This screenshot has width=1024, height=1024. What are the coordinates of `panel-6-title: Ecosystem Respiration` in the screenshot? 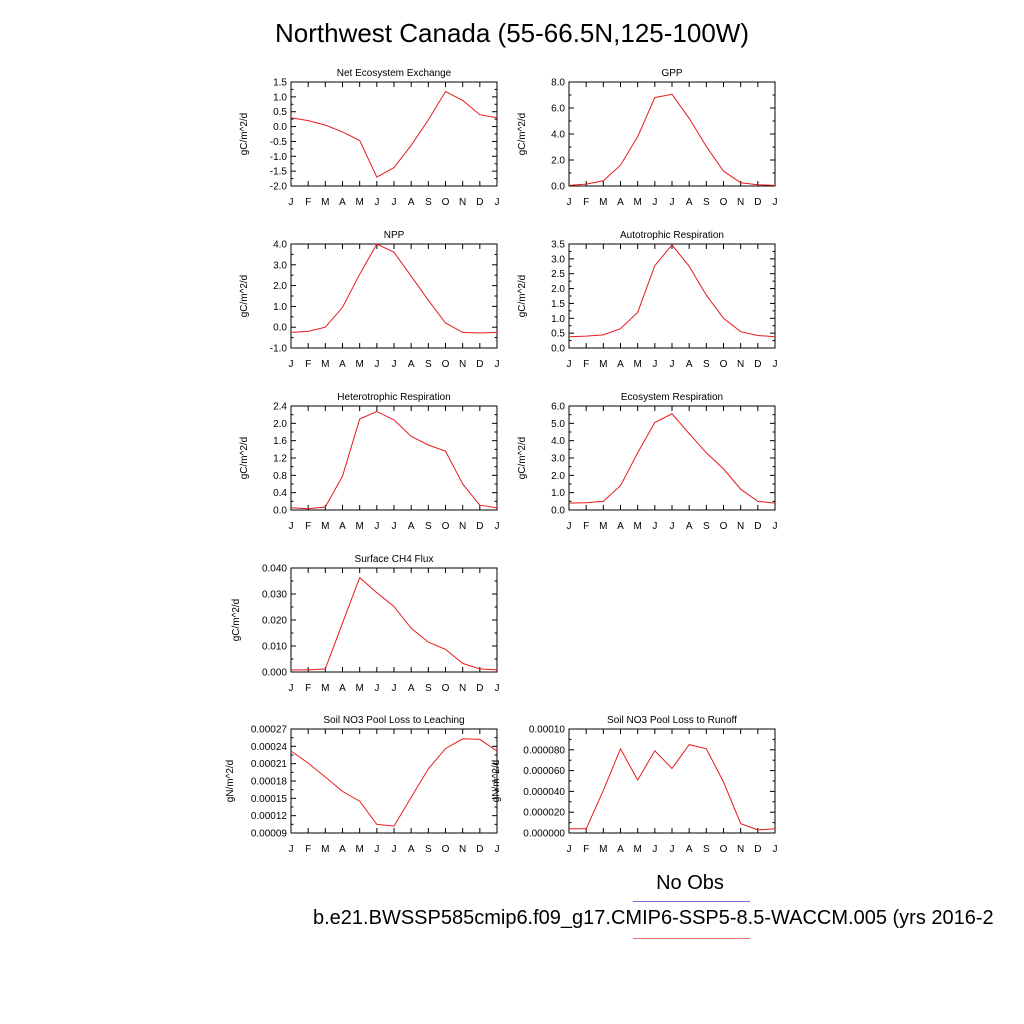 It's located at (672, 397).